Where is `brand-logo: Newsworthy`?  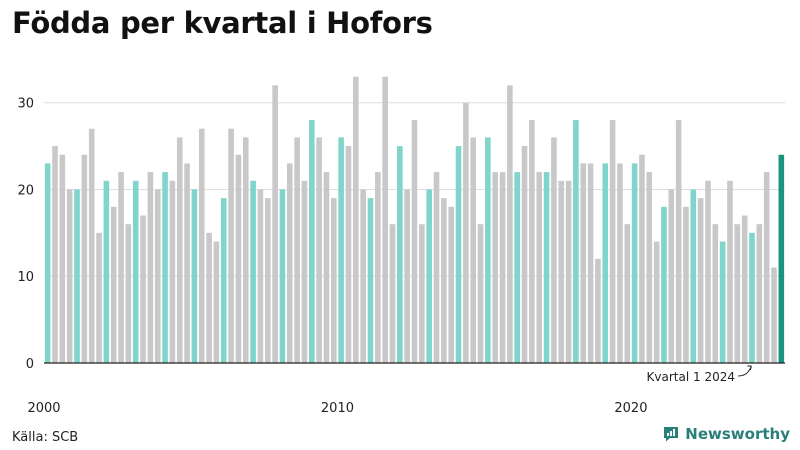 brand-logo: Newsworthy is located at coordinates (726, 434).